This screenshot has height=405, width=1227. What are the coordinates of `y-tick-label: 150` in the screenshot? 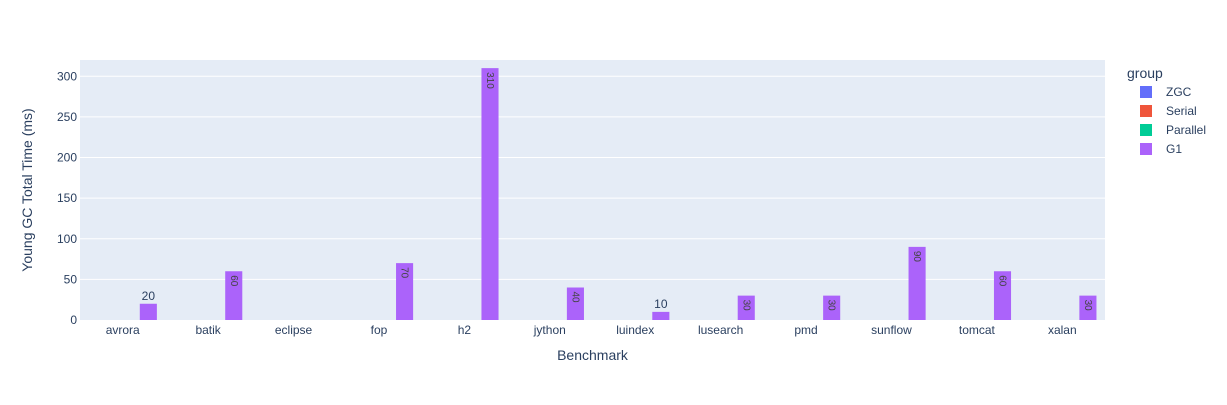 It's located at (67, 198).